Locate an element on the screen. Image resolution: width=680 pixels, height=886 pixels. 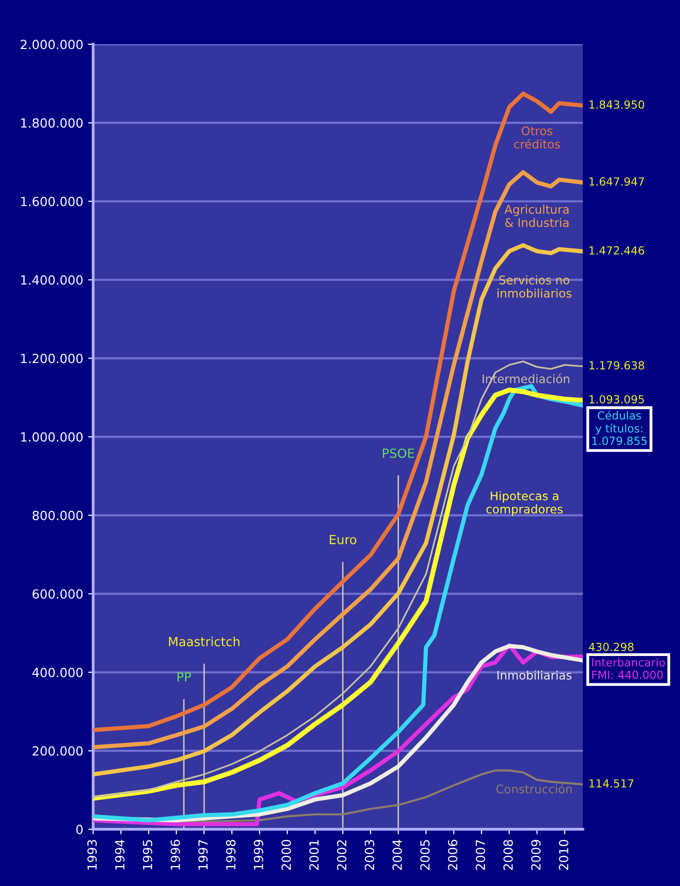
y-tick-label: 1.600.000 is located at coordinates (52, 201).